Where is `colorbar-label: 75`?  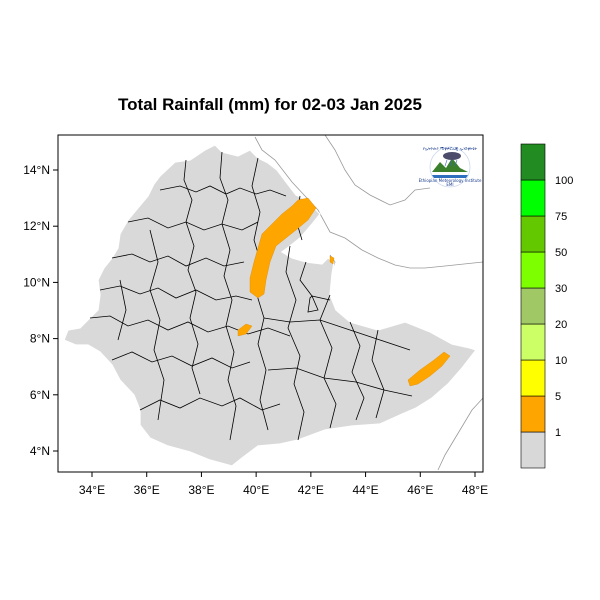 colorbar-label: 75 is located at coordinates (561, 217).